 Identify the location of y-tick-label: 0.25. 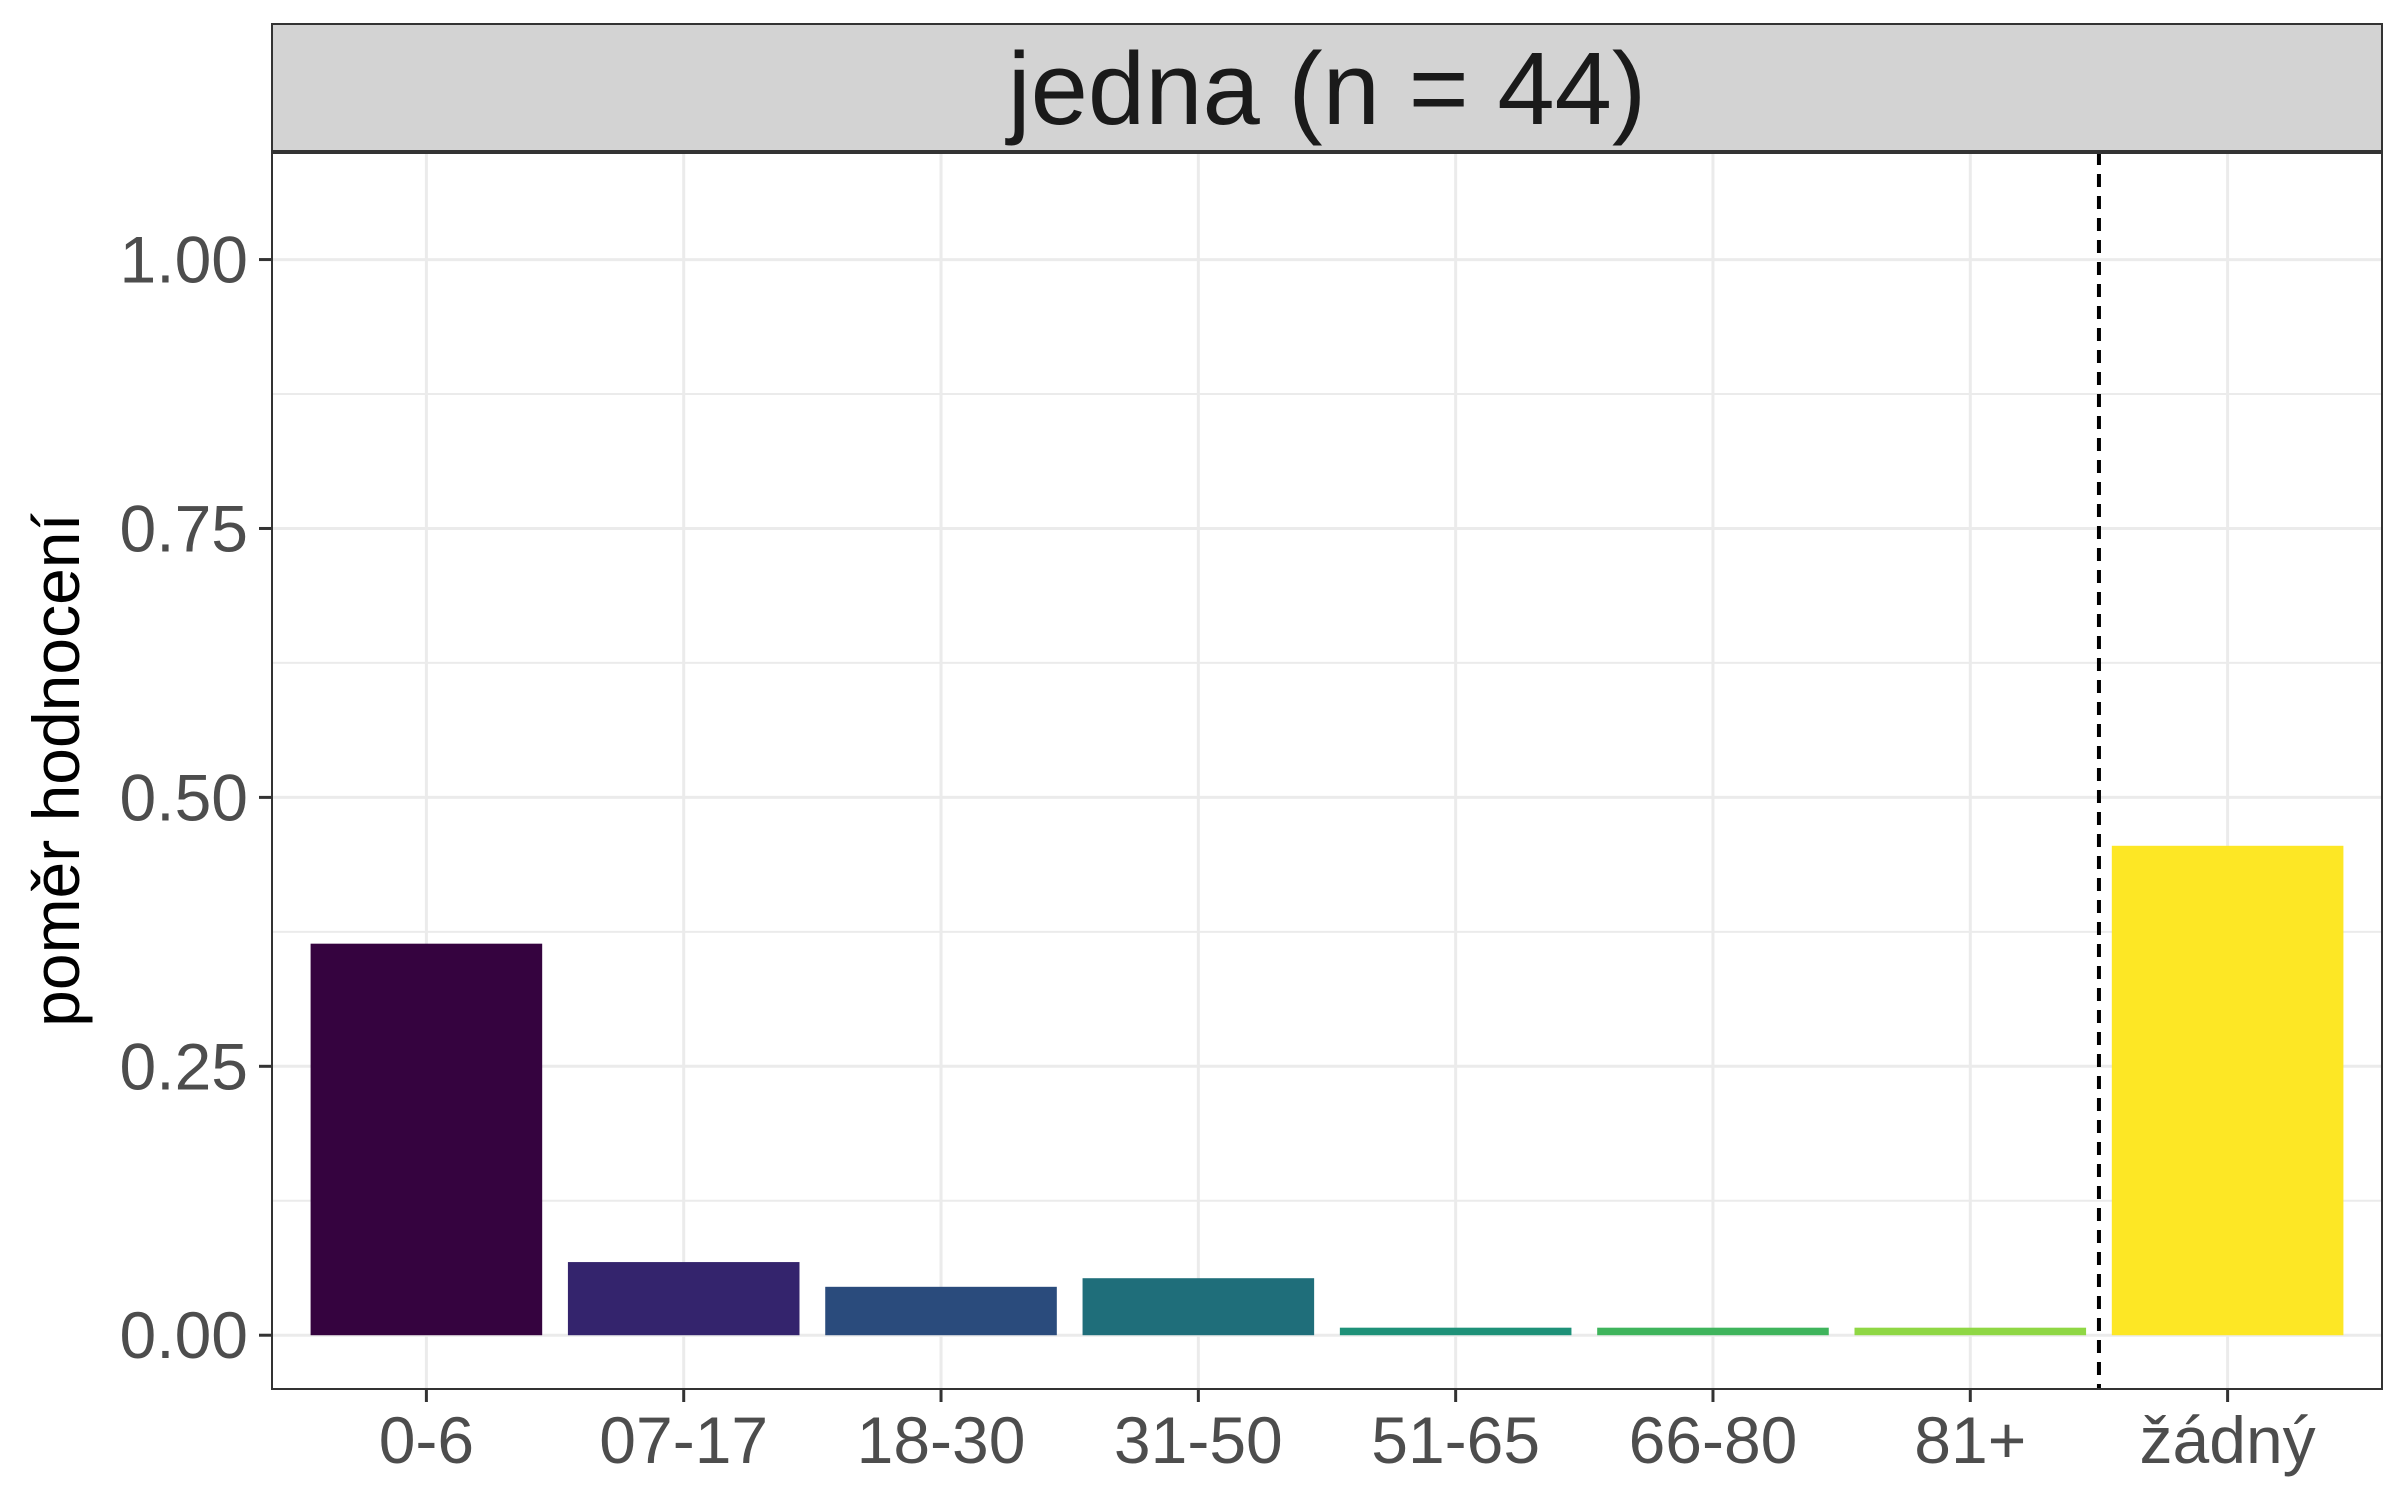
(184, 1066).